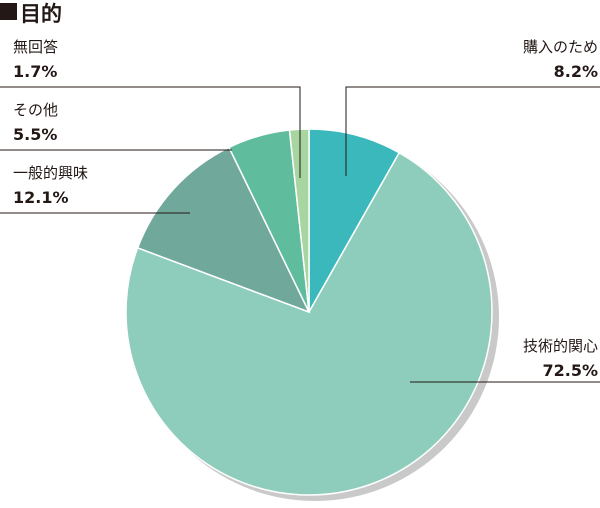  What do you see at coordinates (560, 47) in the screenshot?
I see `label-purchase-name: 購入のため` at bounding box center [560, 47].